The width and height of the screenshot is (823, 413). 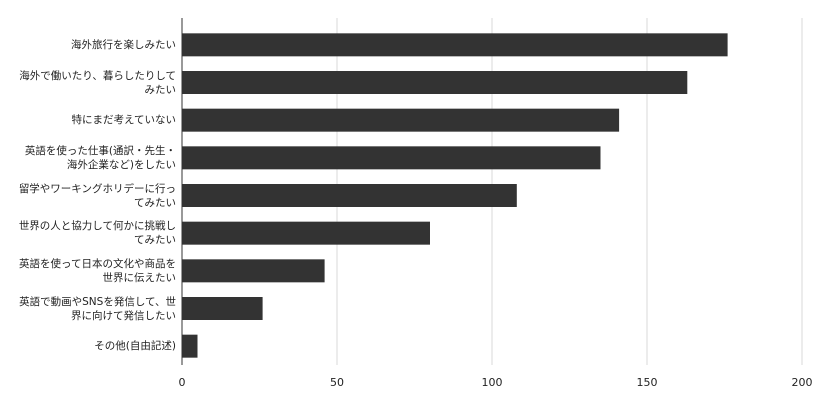 I want to click on x-tick-label: 0, so click(x=182, y=382).